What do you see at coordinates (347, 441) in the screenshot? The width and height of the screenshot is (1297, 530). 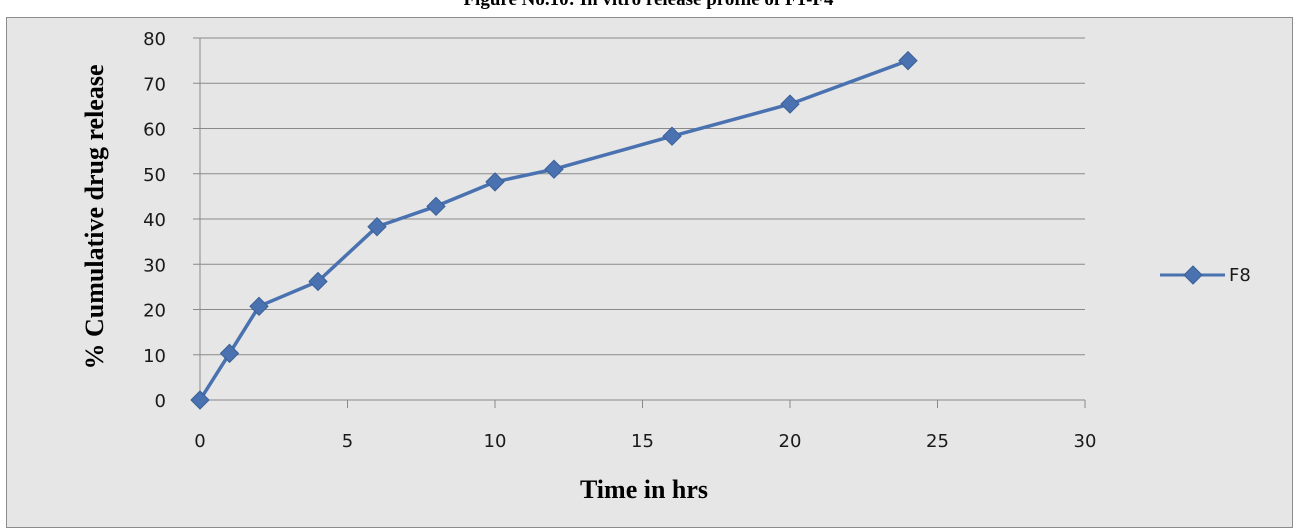 I see `x-tick-label: 5` at bounding box center [347, 441].